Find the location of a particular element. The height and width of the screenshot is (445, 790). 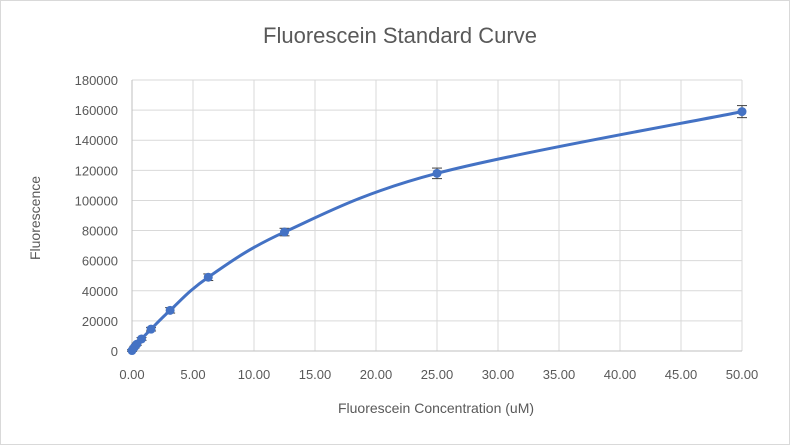

x-tick-label: 10.00 is located at coordinates (254, 374).